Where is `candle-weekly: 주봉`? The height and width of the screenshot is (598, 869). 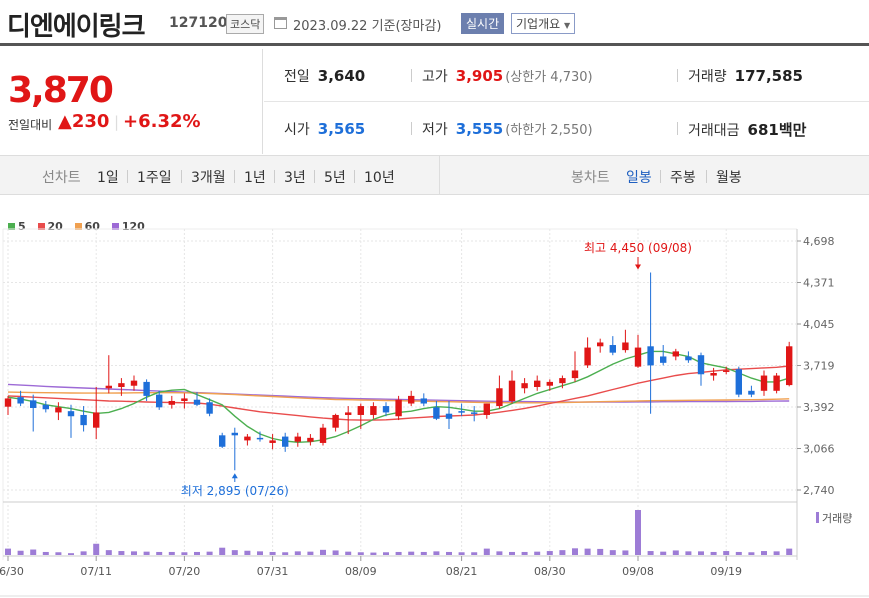
candle-weekly: 주봉 is located at coordinates (683, 178).